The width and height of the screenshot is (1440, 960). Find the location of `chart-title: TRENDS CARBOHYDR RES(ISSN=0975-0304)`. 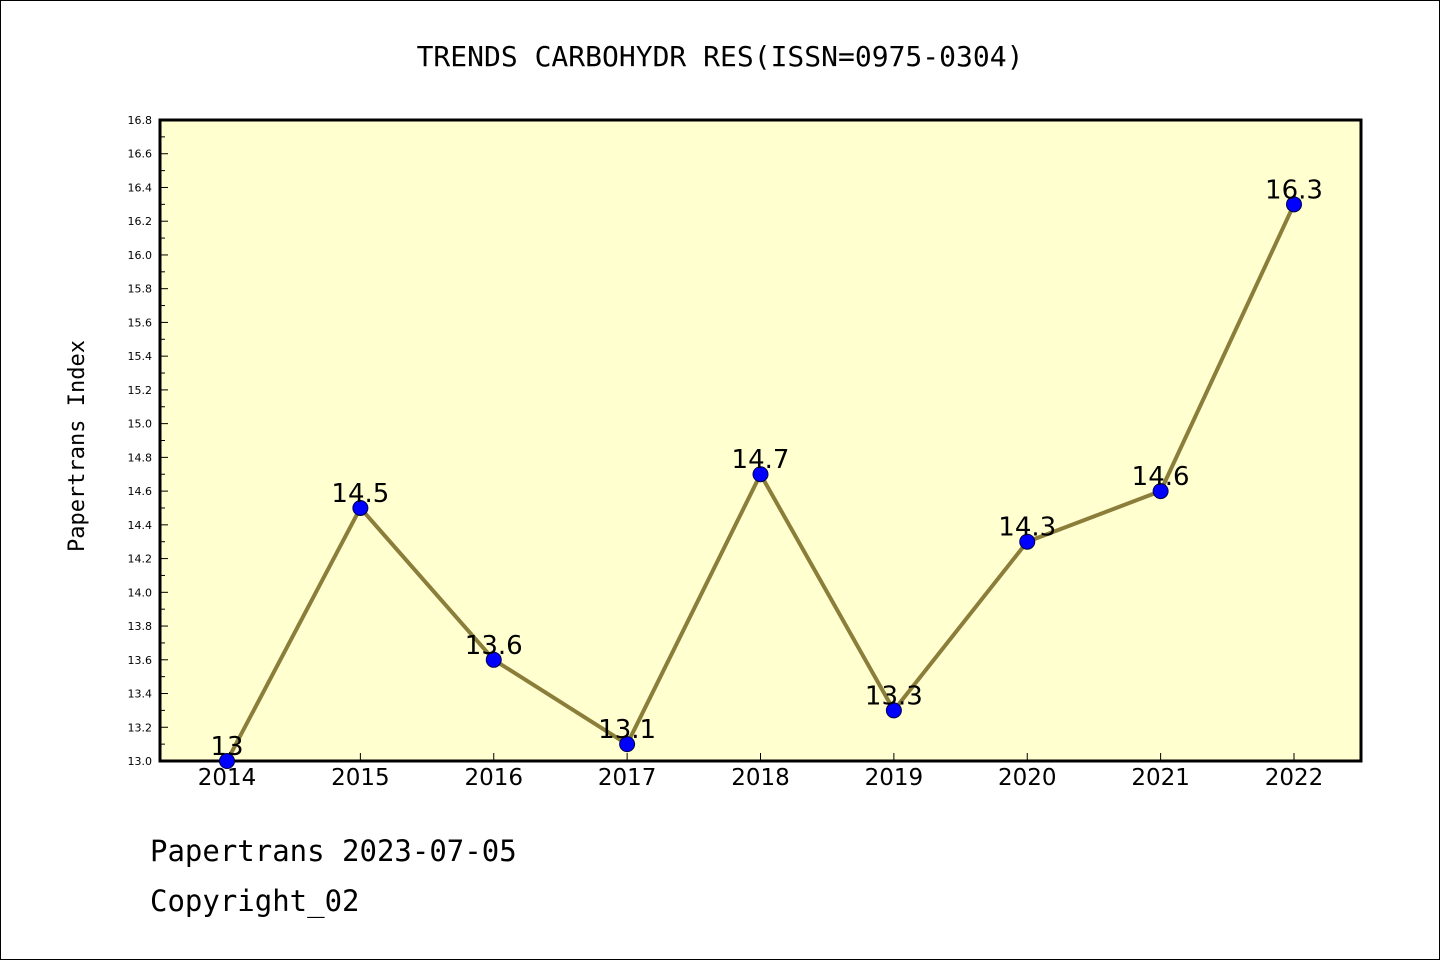

chart-title: TRENDS CARBOHYDR RES(ISSN=0975-0304) is located at coordinates (720, 56).